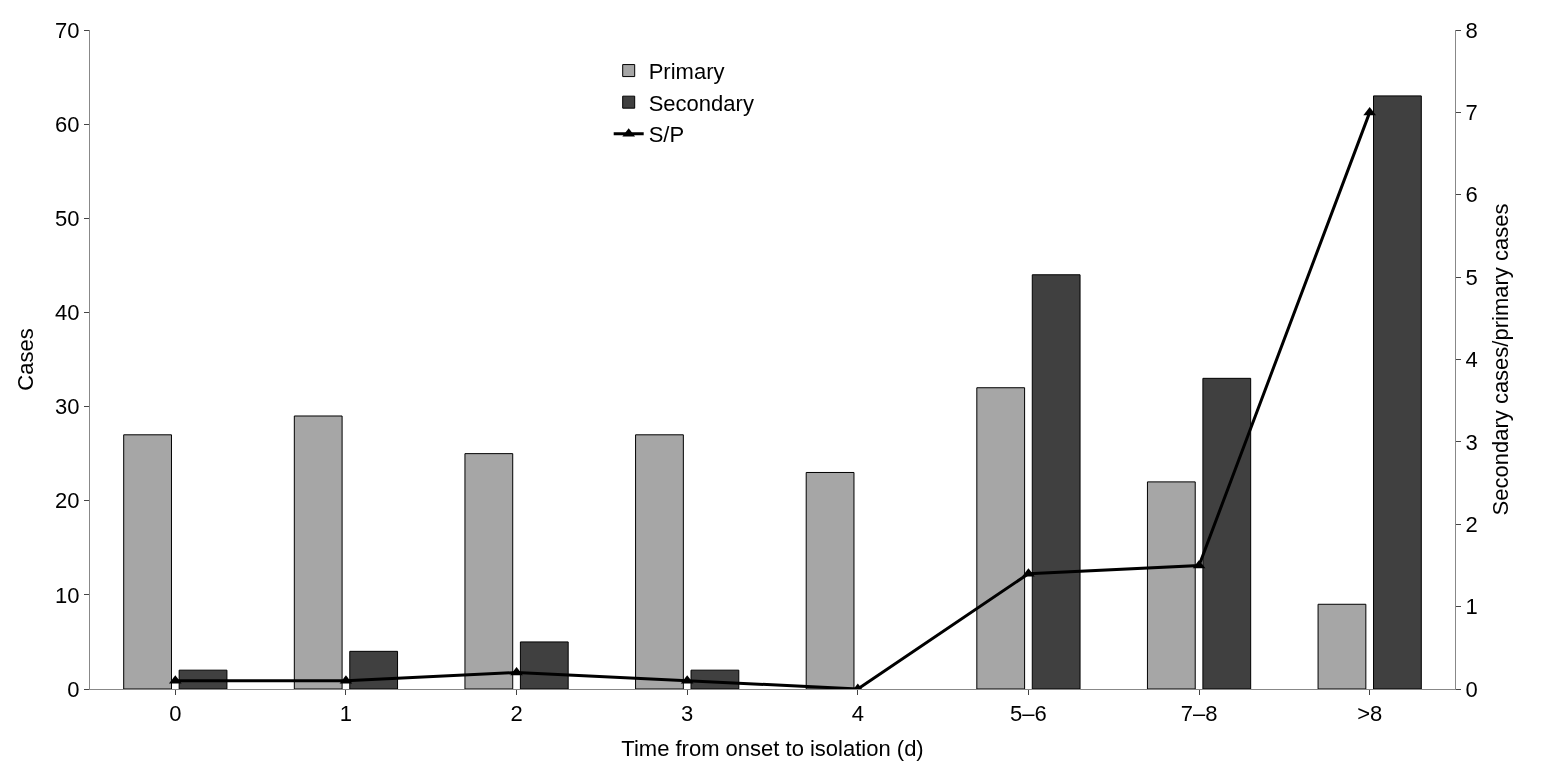 This screenshot has width=1555, height=779. What do you see at coordinates (67, 124) in the screenshot?
I see `y-tick-label: 60` at bounding box center [67, 124].